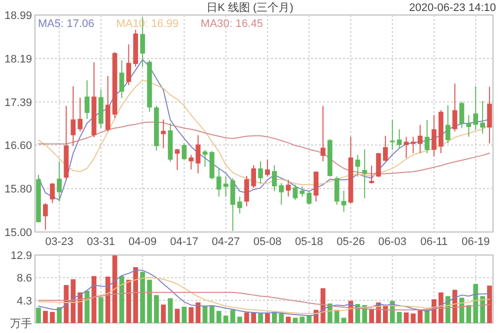 The width and height of the screenshot is (500, 333). Describe the element at coordinates (250, 7) in the screenshot. I see `chart-title: 日K 线图 (三个月)` at that location.